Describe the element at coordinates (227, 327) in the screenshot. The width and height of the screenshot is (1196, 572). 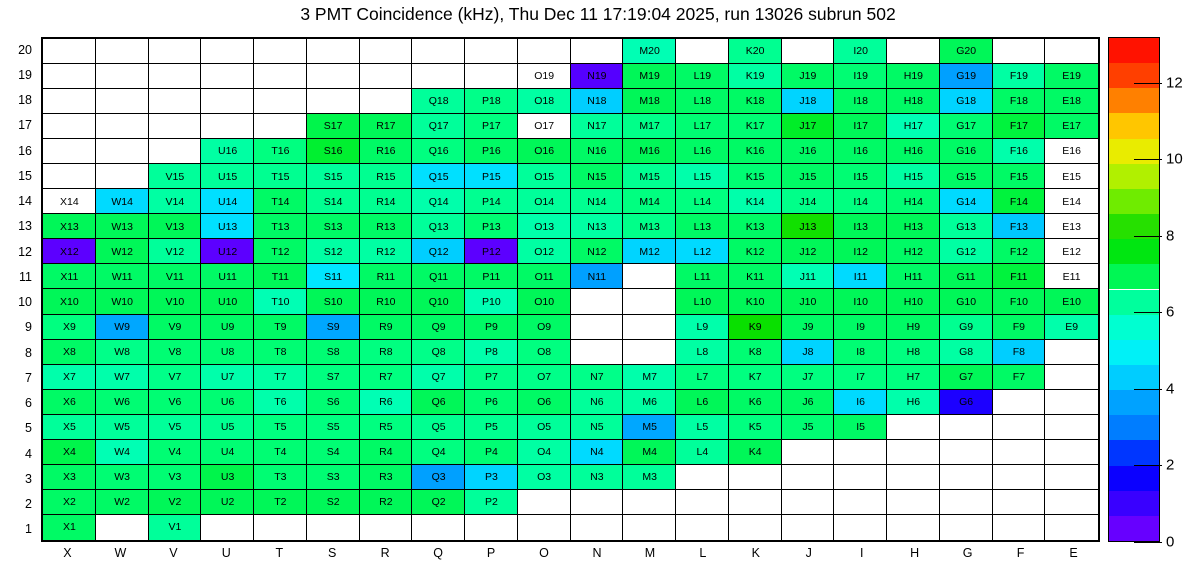
I see `heatmap-cell-u9: U9` at that location.